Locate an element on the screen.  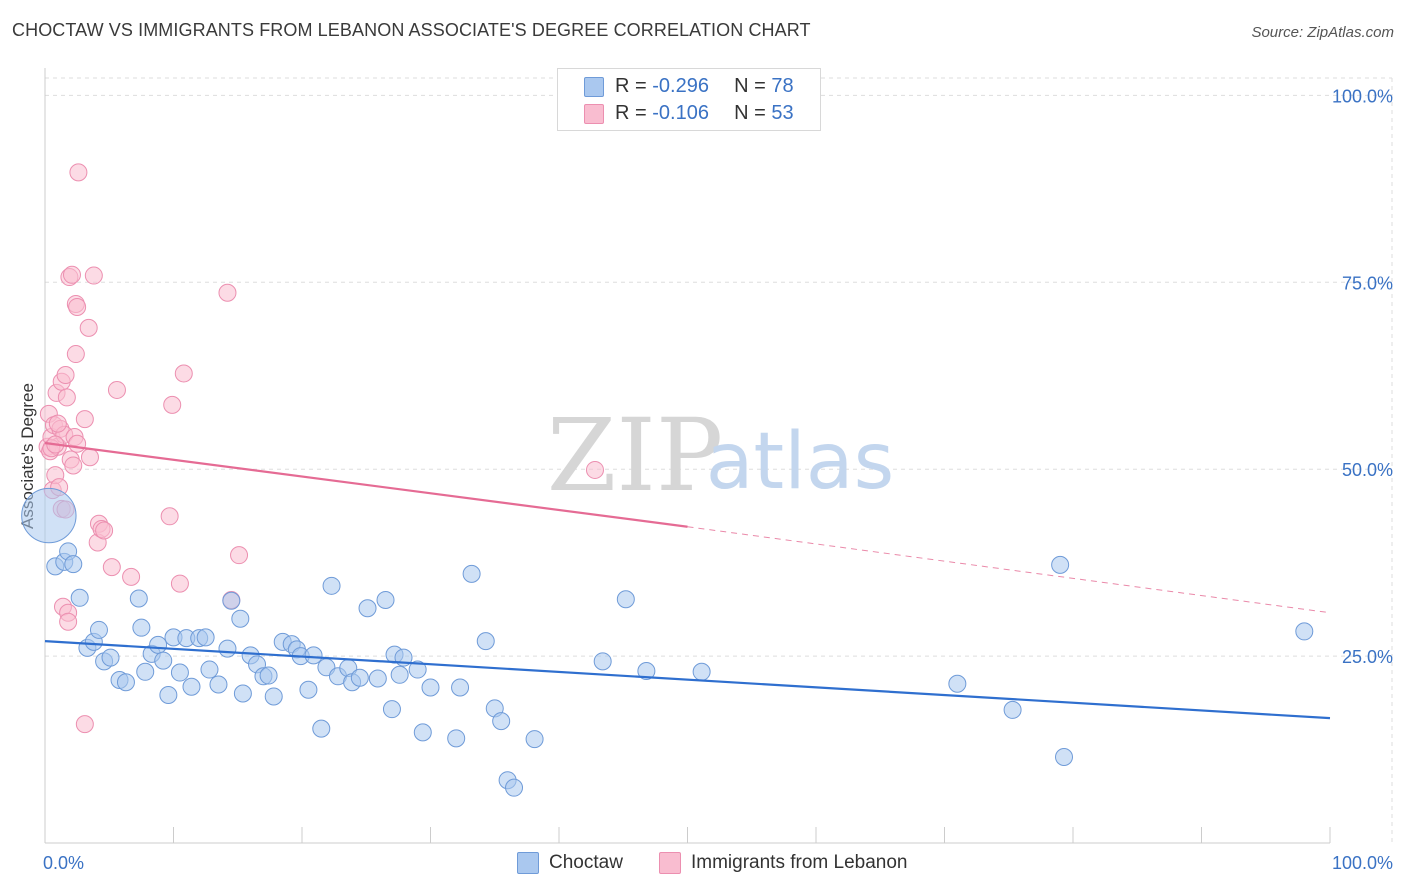
n-value-choctaw: 78 is located at coordinates (782, 86).